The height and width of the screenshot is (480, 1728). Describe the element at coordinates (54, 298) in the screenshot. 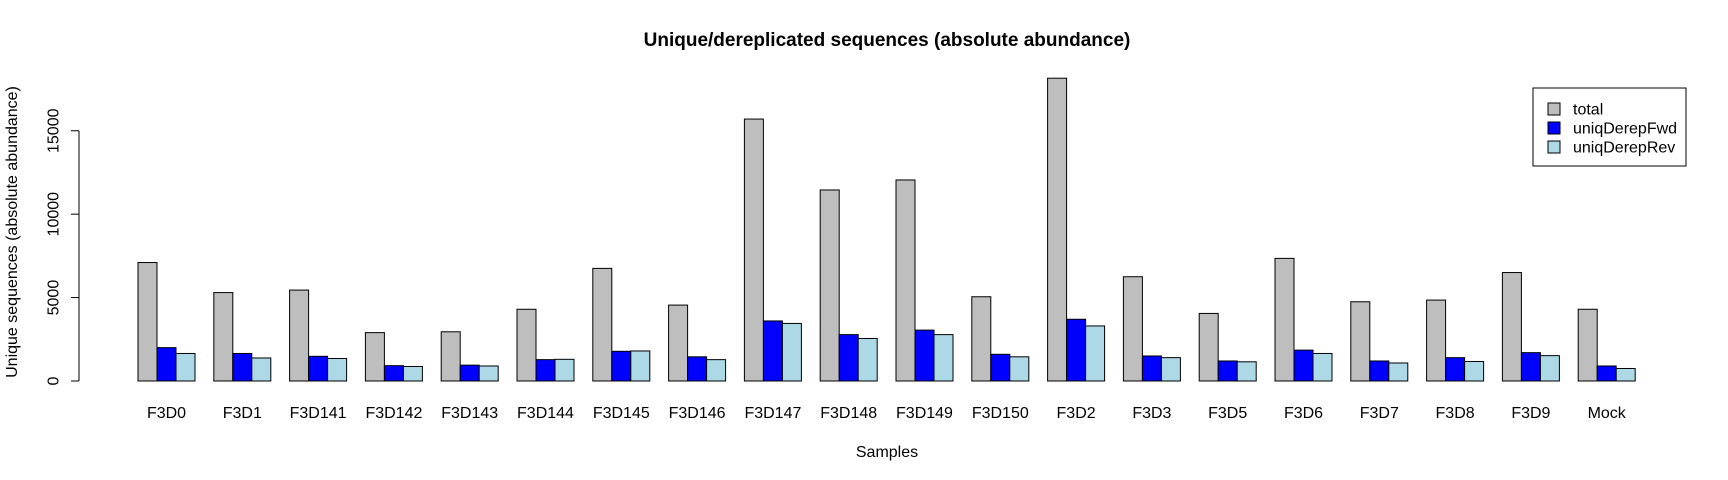

I see `y-tick-label: 5000` at that location.